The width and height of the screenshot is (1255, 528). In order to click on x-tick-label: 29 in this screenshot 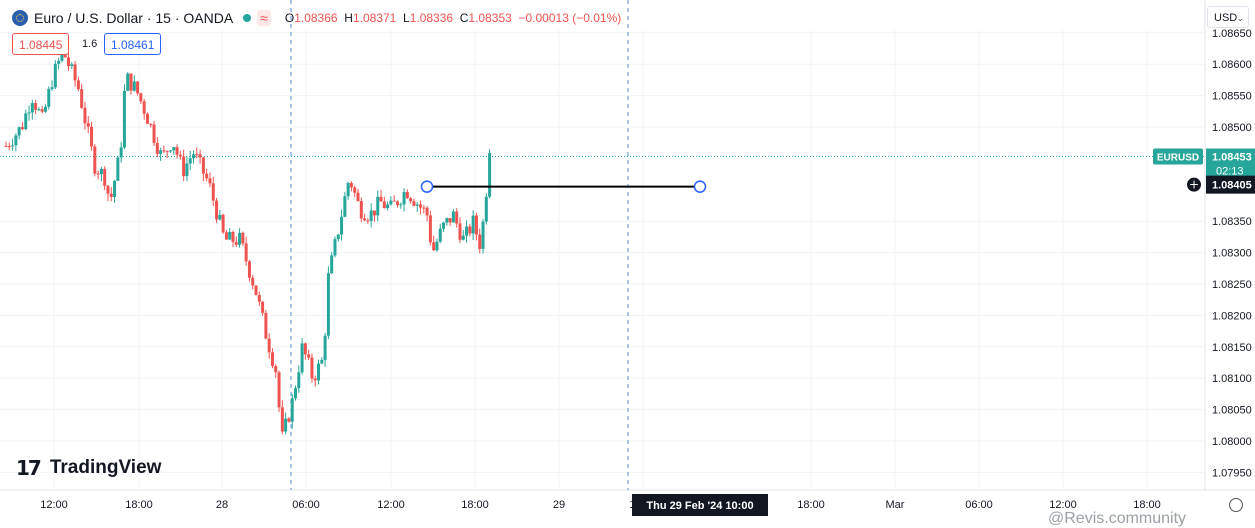, I will do `click(559, 505)`.